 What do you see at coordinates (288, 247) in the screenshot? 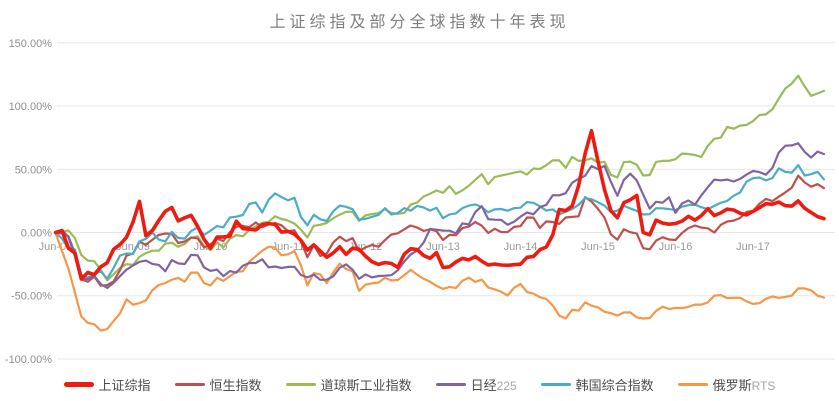
I see `x-axis-label: Jun-11` at bounding box center [288, 247].